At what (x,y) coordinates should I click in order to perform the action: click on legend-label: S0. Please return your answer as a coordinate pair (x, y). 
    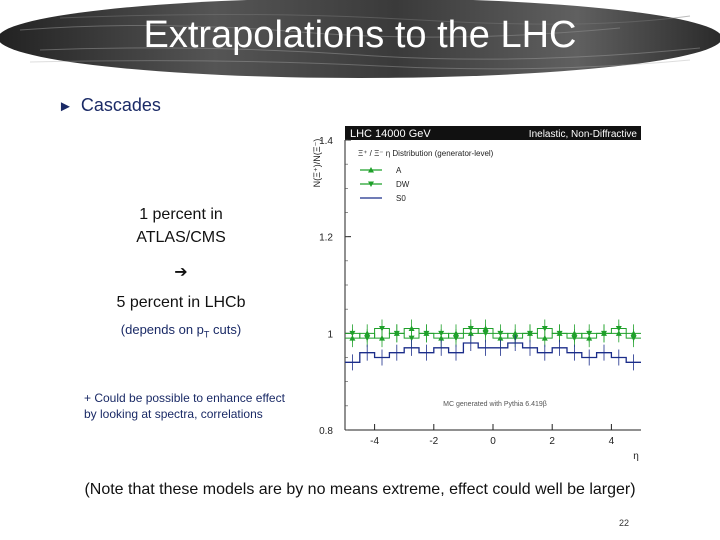
    Looking at the image, I should click on (401, 198).